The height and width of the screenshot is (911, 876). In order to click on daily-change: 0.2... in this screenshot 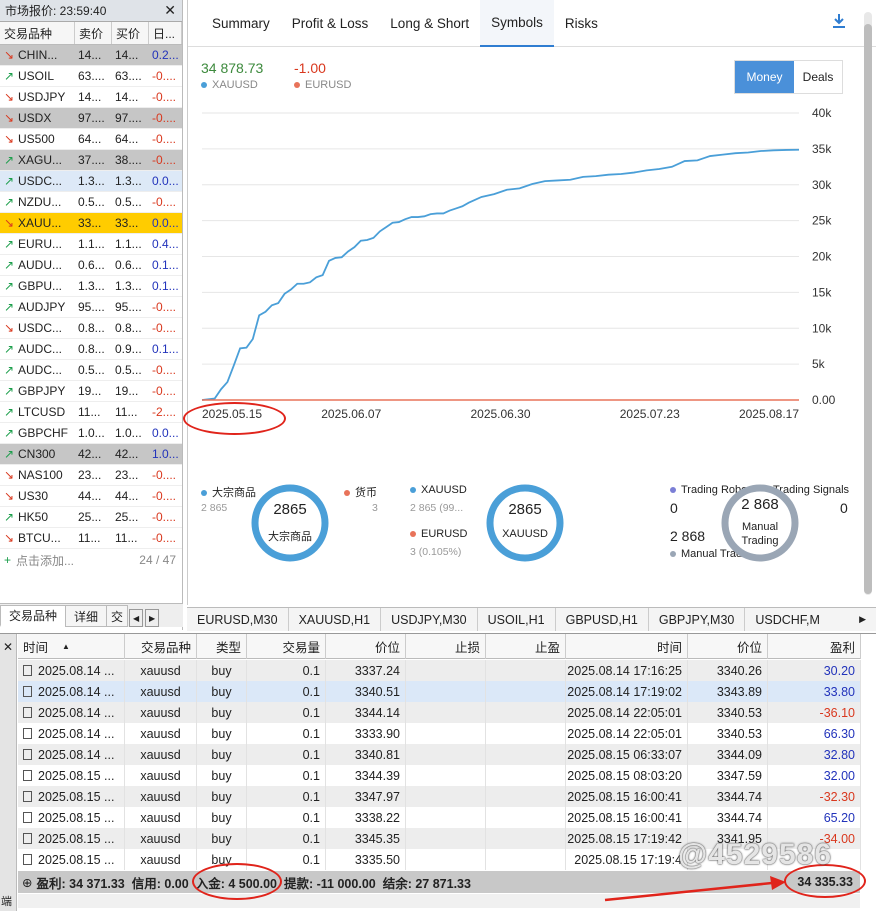, I will do `click(165, 55)`.